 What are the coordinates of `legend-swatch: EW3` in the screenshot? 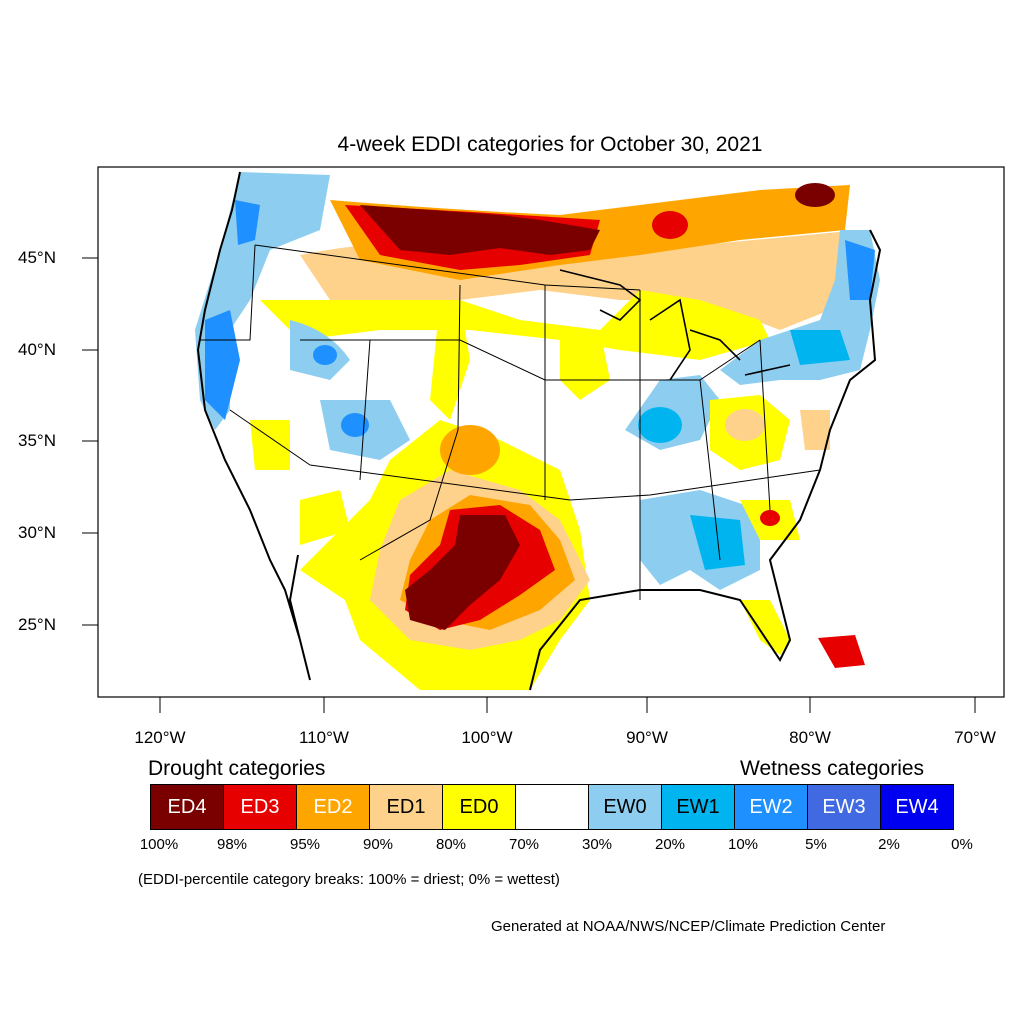 It's located at (844, 807).